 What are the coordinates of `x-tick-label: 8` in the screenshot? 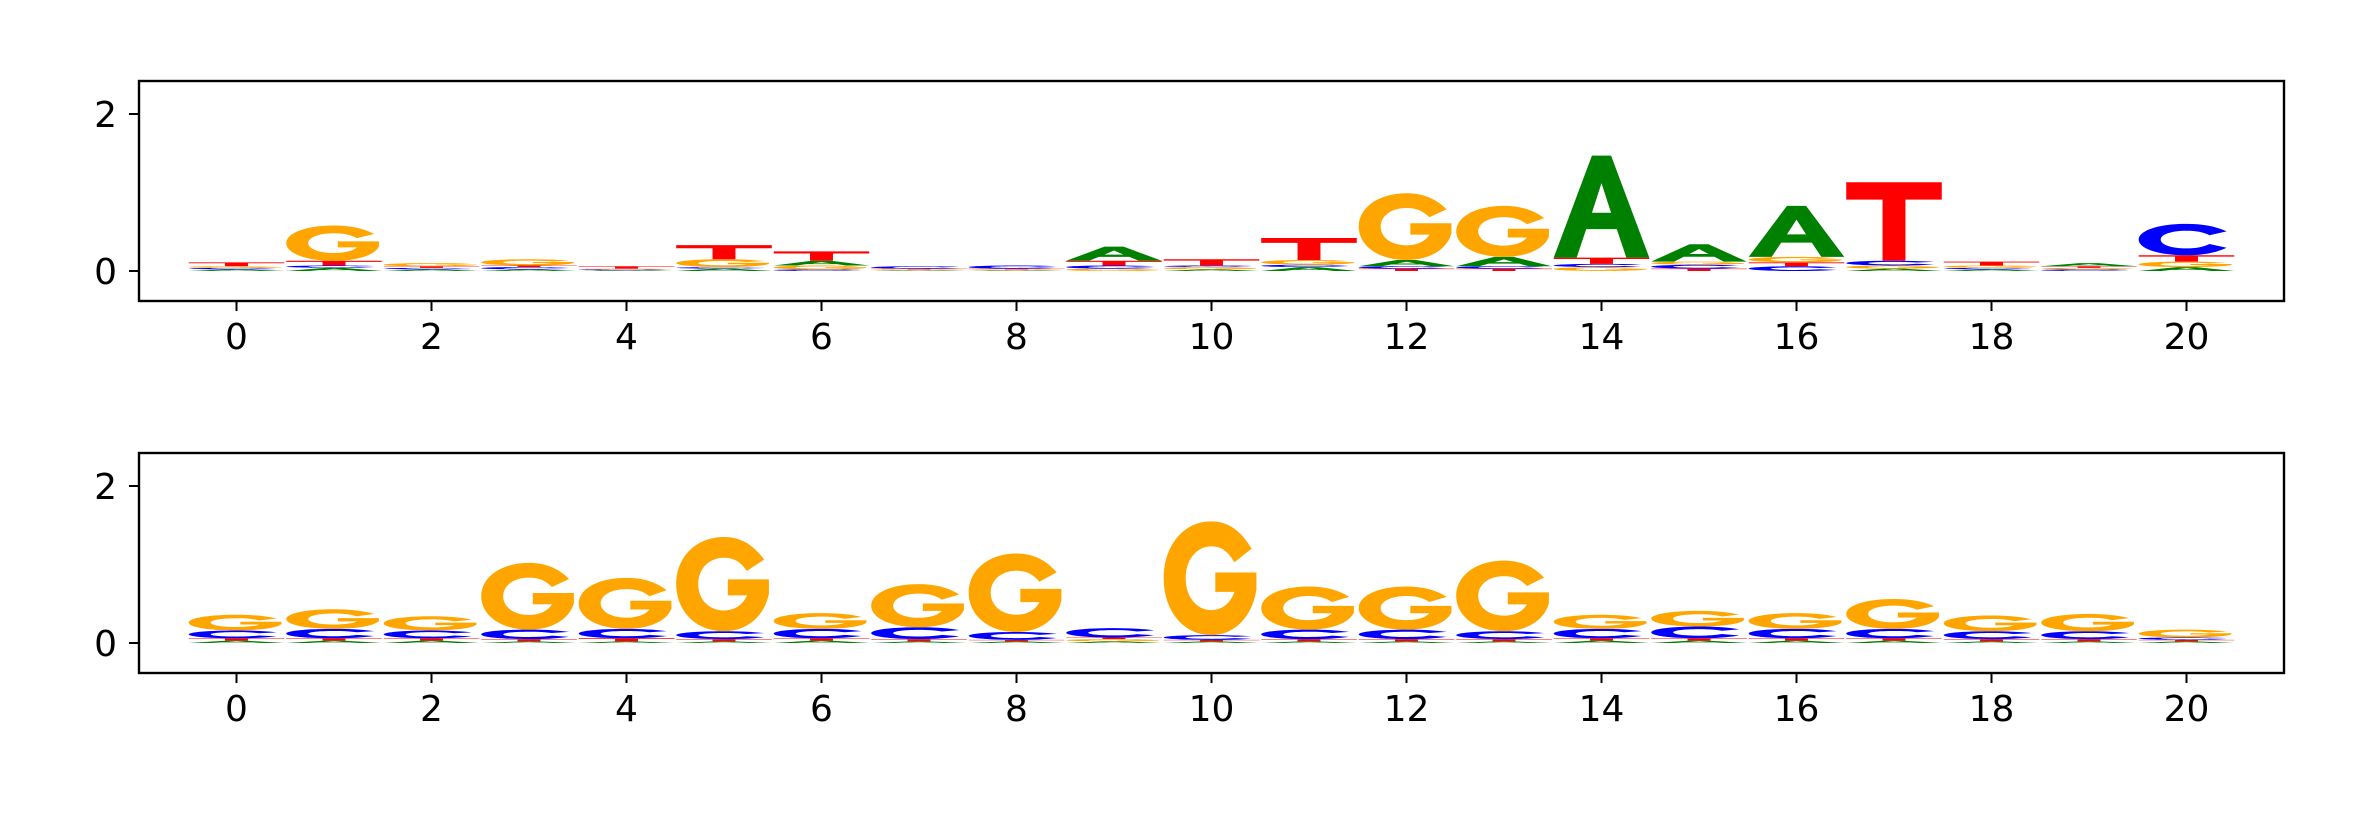 It's located at (1016, 709).